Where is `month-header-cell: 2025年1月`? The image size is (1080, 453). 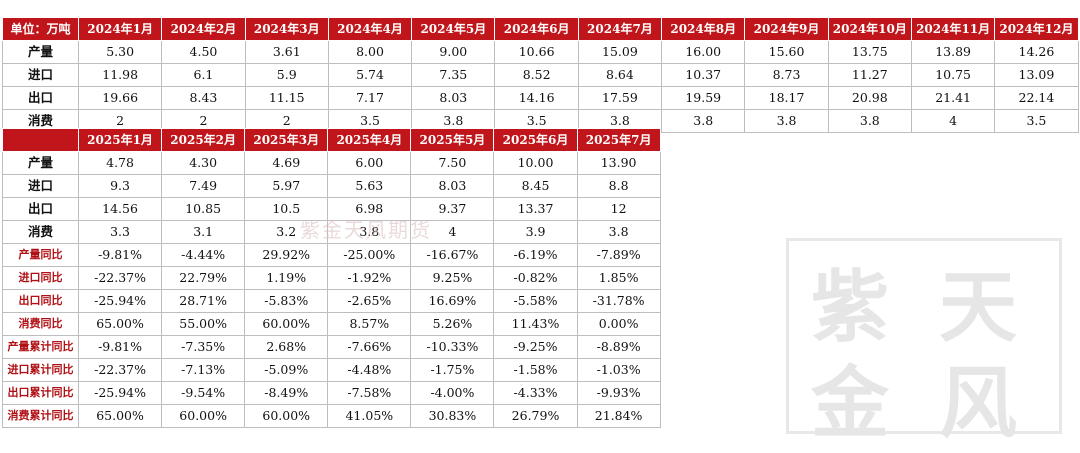
month-header-cell: 2025年1月 is located at coordinates (120, 140).